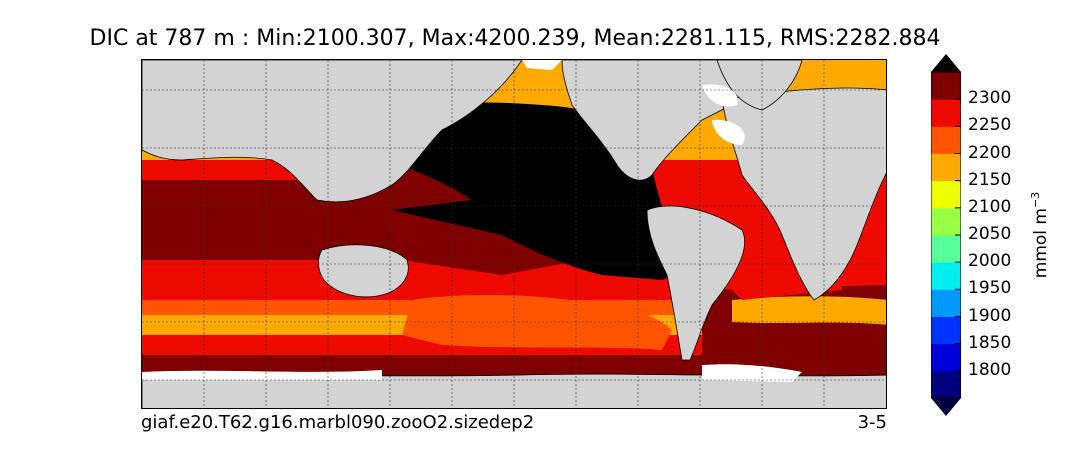 This screenshot has height=464, width=1083. What do you see at coordinates (537, 322) in the screenshot?
I see `band-orange-southpac` at bounding box center [537, 322].